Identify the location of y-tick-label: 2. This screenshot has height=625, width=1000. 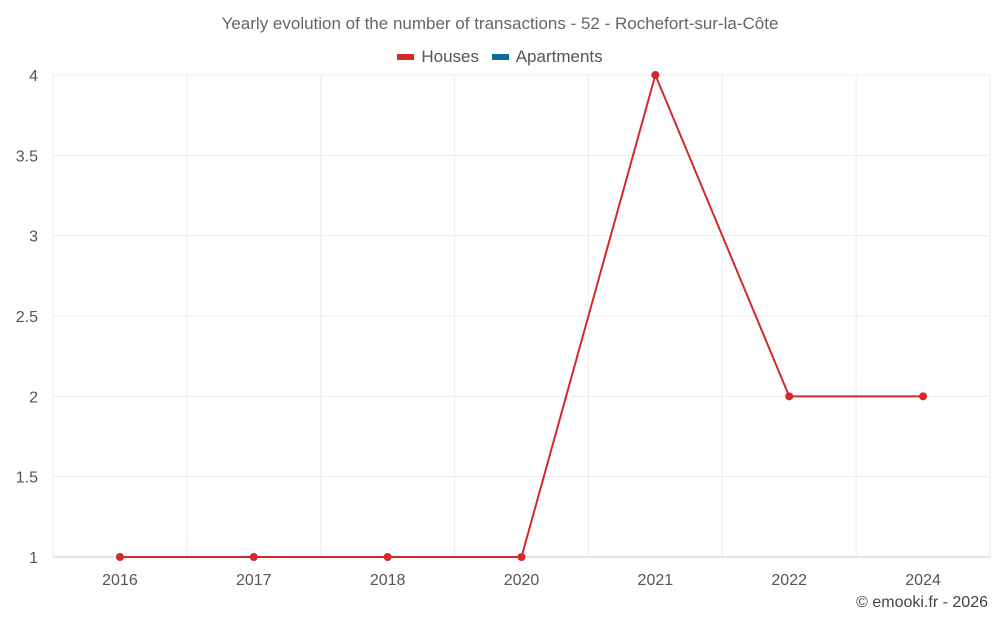
(33, 397).